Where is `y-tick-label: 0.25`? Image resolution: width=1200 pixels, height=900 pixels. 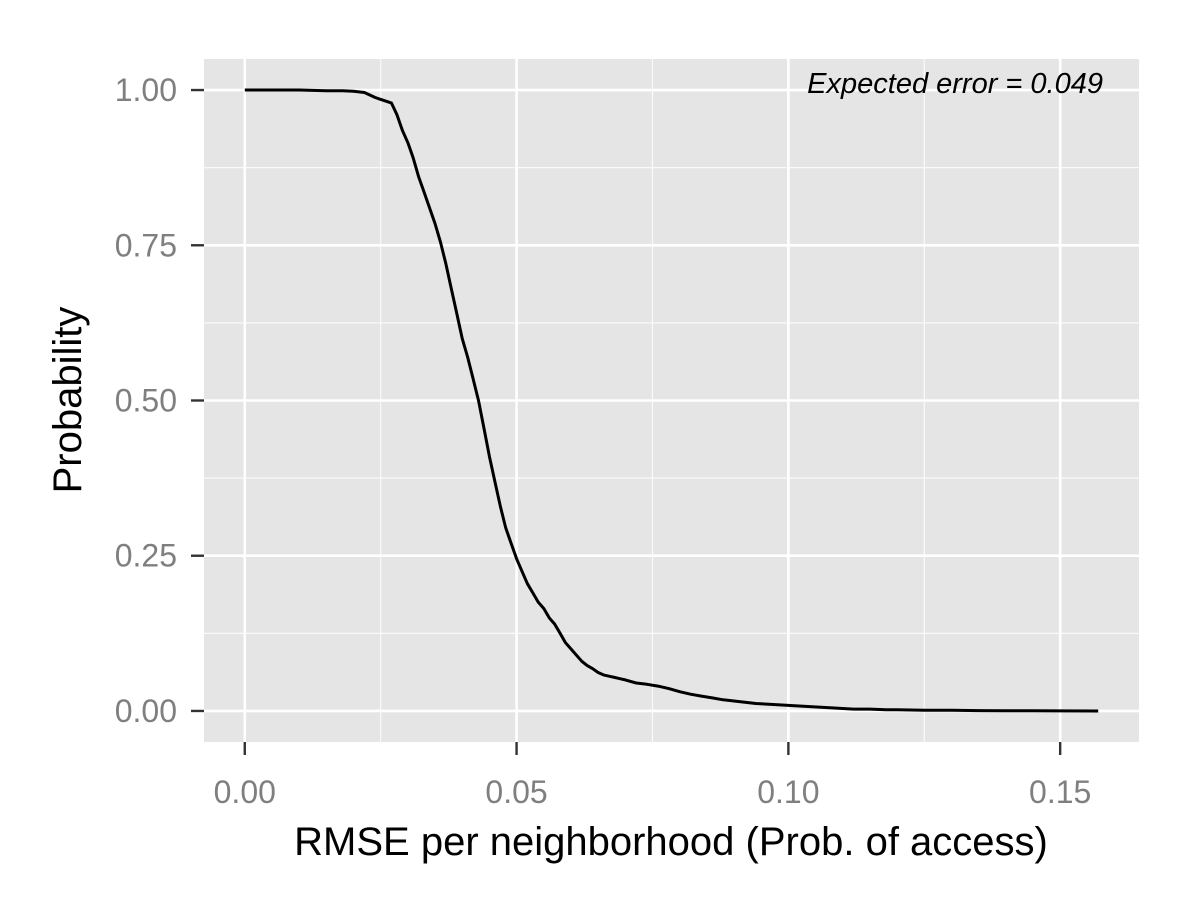
y-tick-label: 0.25 is located at coordinates (146, 556).